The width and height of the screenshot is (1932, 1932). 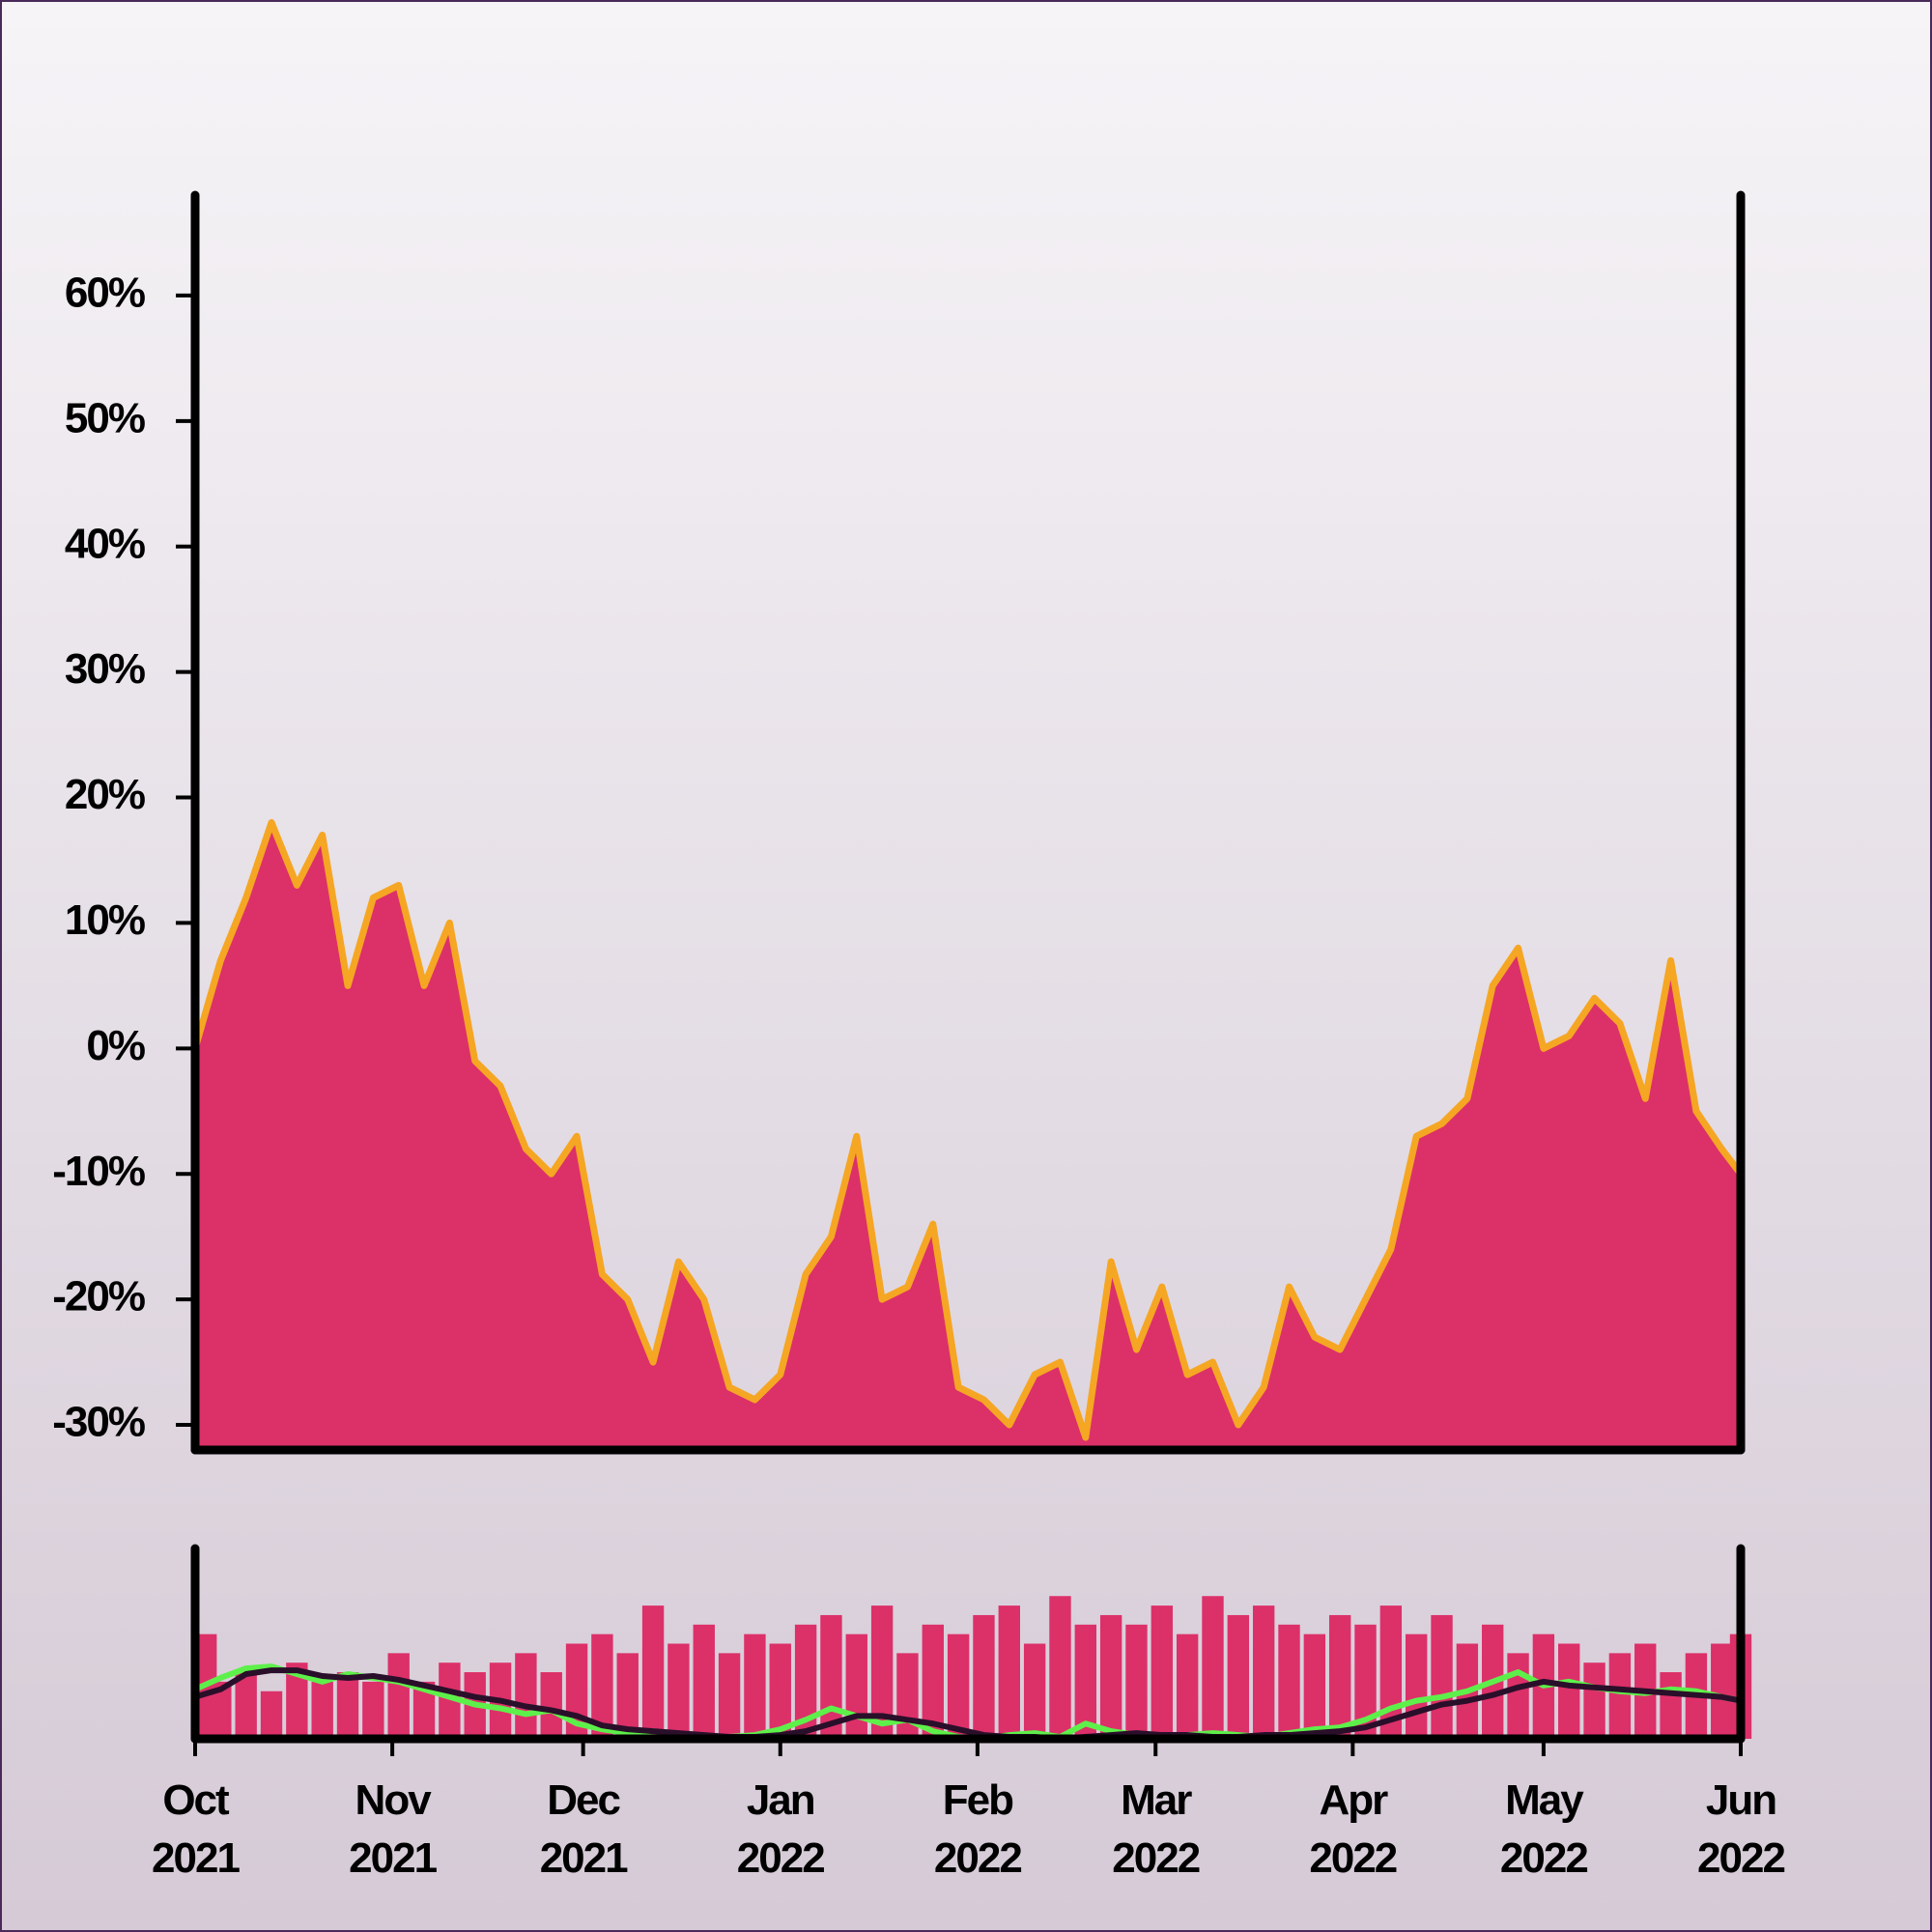 What do you see at coordinates (105, 794) in the screenshot?
I see `y-tick-label: 20%` at bounding box center [105, 794].